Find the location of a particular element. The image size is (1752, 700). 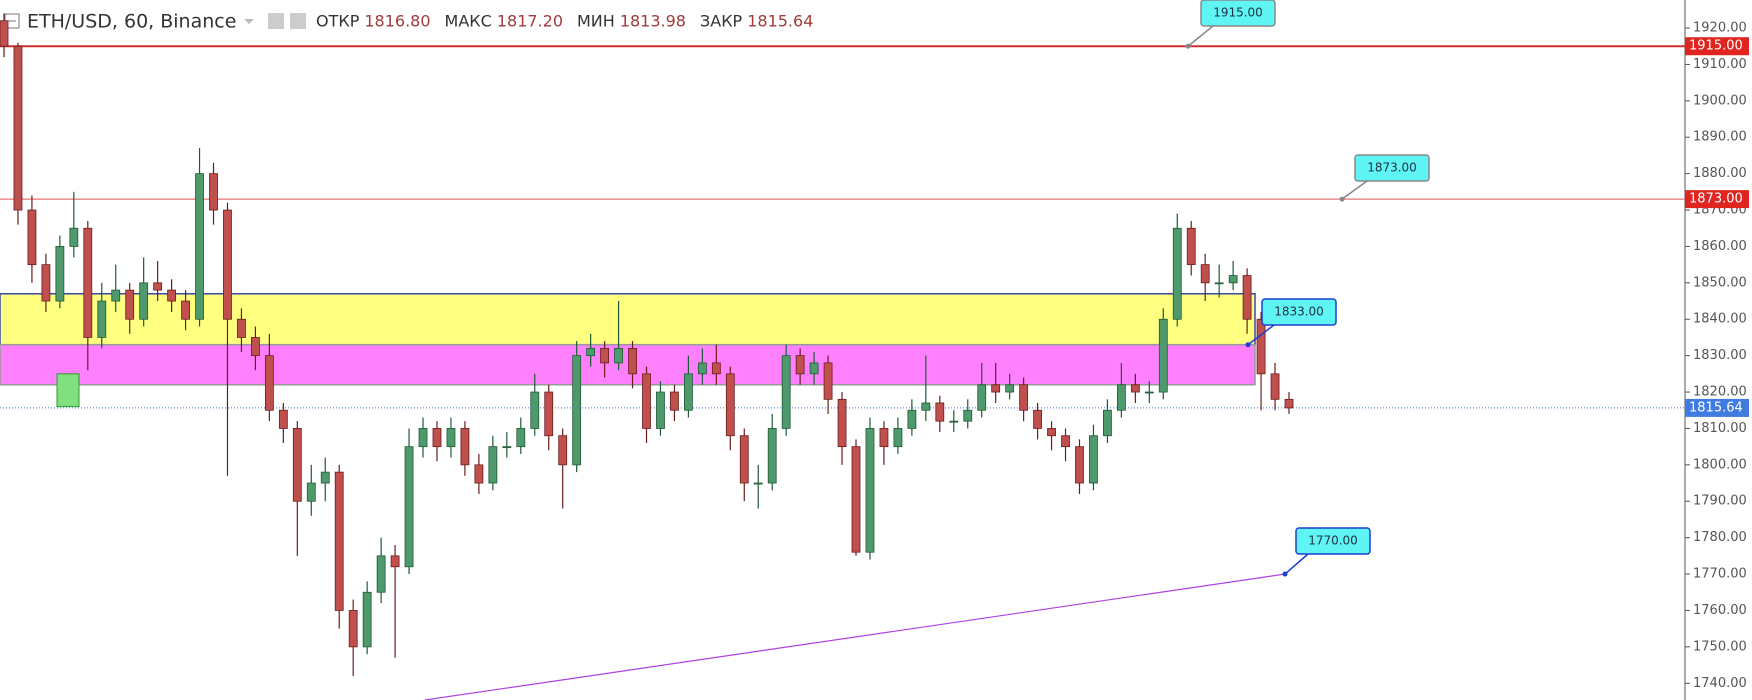

level-callout-label: 1873.00 is located at coordinates (1392, 168).